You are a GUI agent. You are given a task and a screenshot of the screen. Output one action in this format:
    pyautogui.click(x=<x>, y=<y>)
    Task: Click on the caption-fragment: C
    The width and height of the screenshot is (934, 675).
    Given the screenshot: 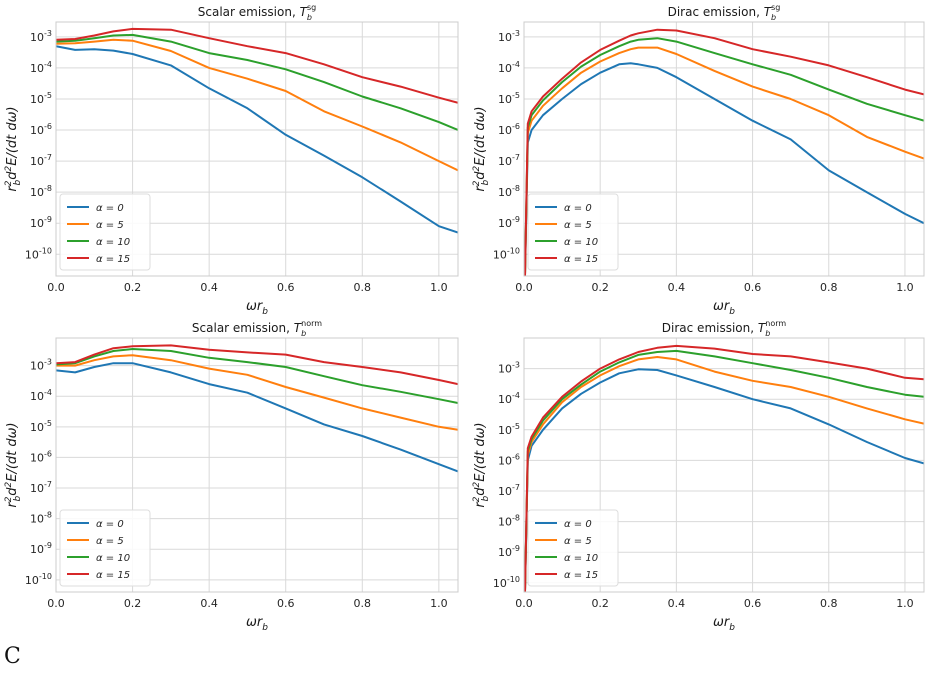 What is the action you would take?
    pyautogui.click(x=12, y=656)
    